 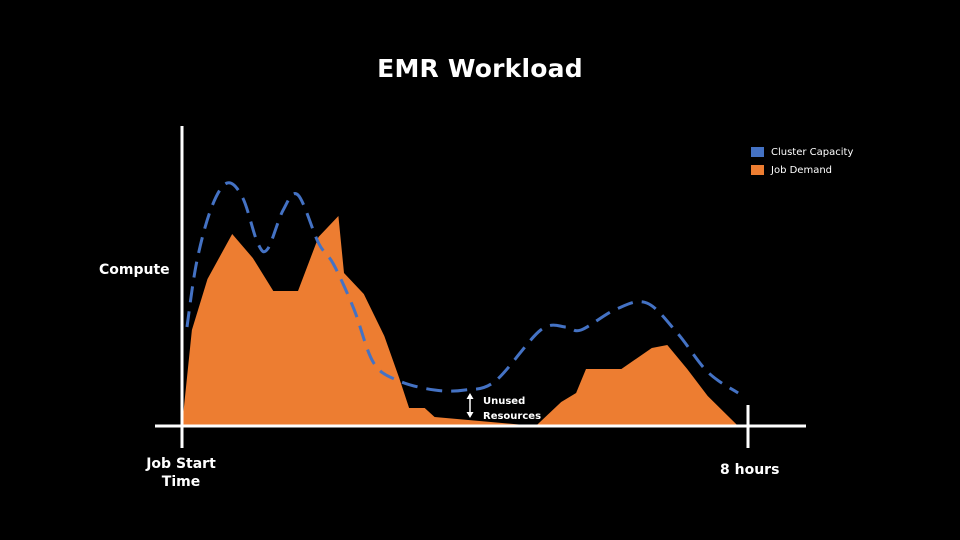 I want to click on legend-item-cluster-capacity: Cluster Capacity, so click(x=802, y=152).